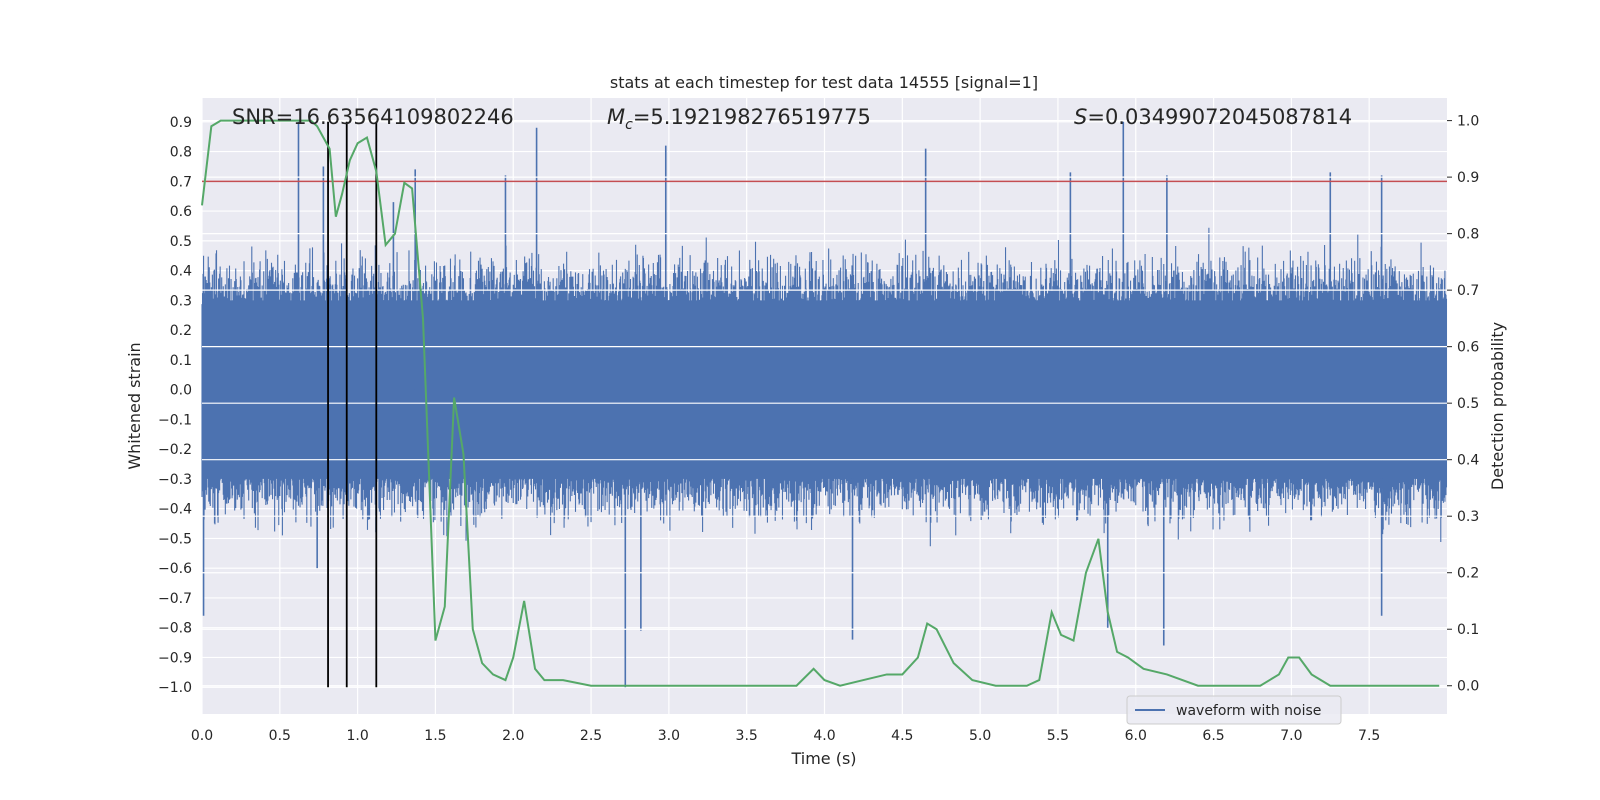 Image resolution: width=1600 pixels, height=800 pixels. Describe the element at coordinates (352, 404) in the screenshot. I see `vertical-marker-lines` at that location.